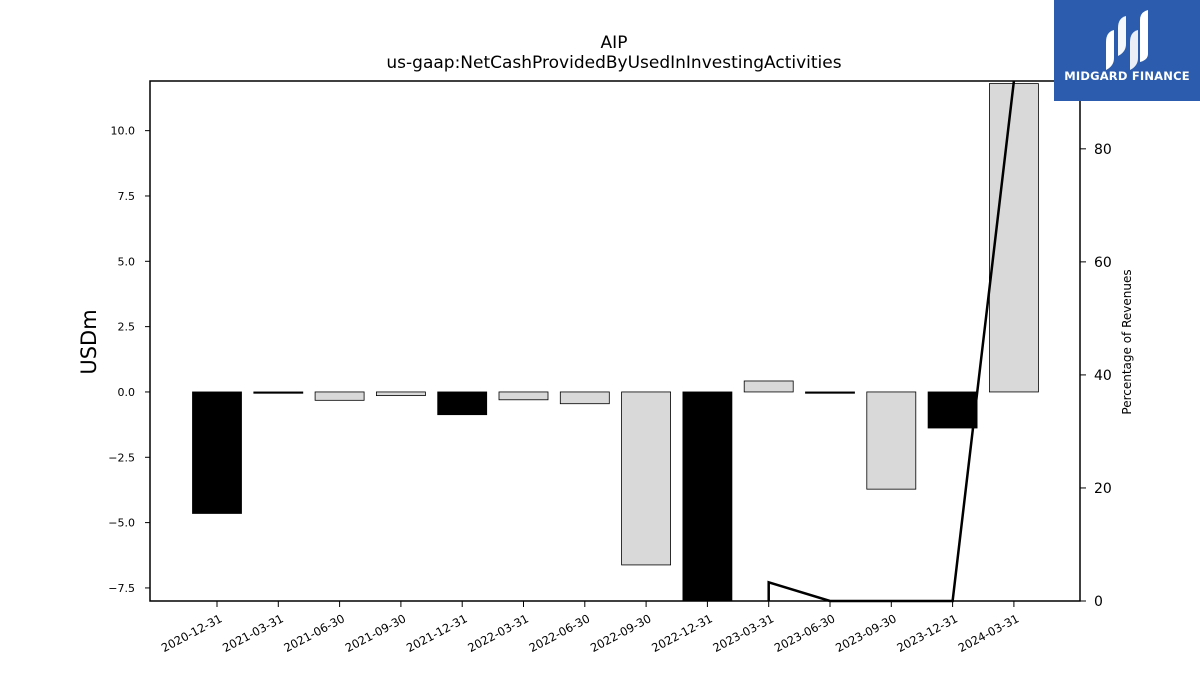 This screenshot has width=1200, height=675. What do you see at coordinates (1103, 376) in the screenshot?
I see `y2-tick-label: 40` at bounding box center [1103, 376].